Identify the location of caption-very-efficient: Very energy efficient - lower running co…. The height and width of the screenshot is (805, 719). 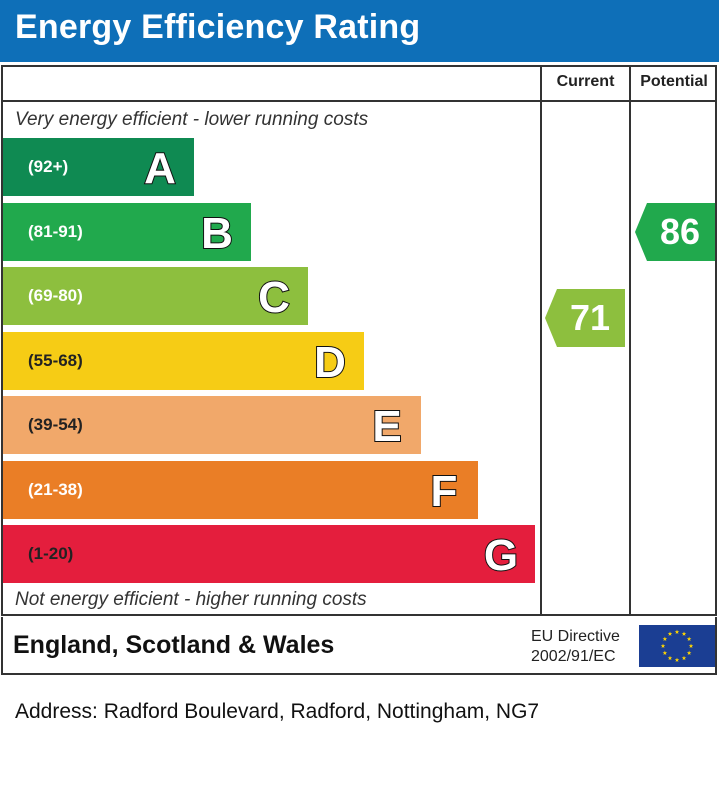
(192, 119).